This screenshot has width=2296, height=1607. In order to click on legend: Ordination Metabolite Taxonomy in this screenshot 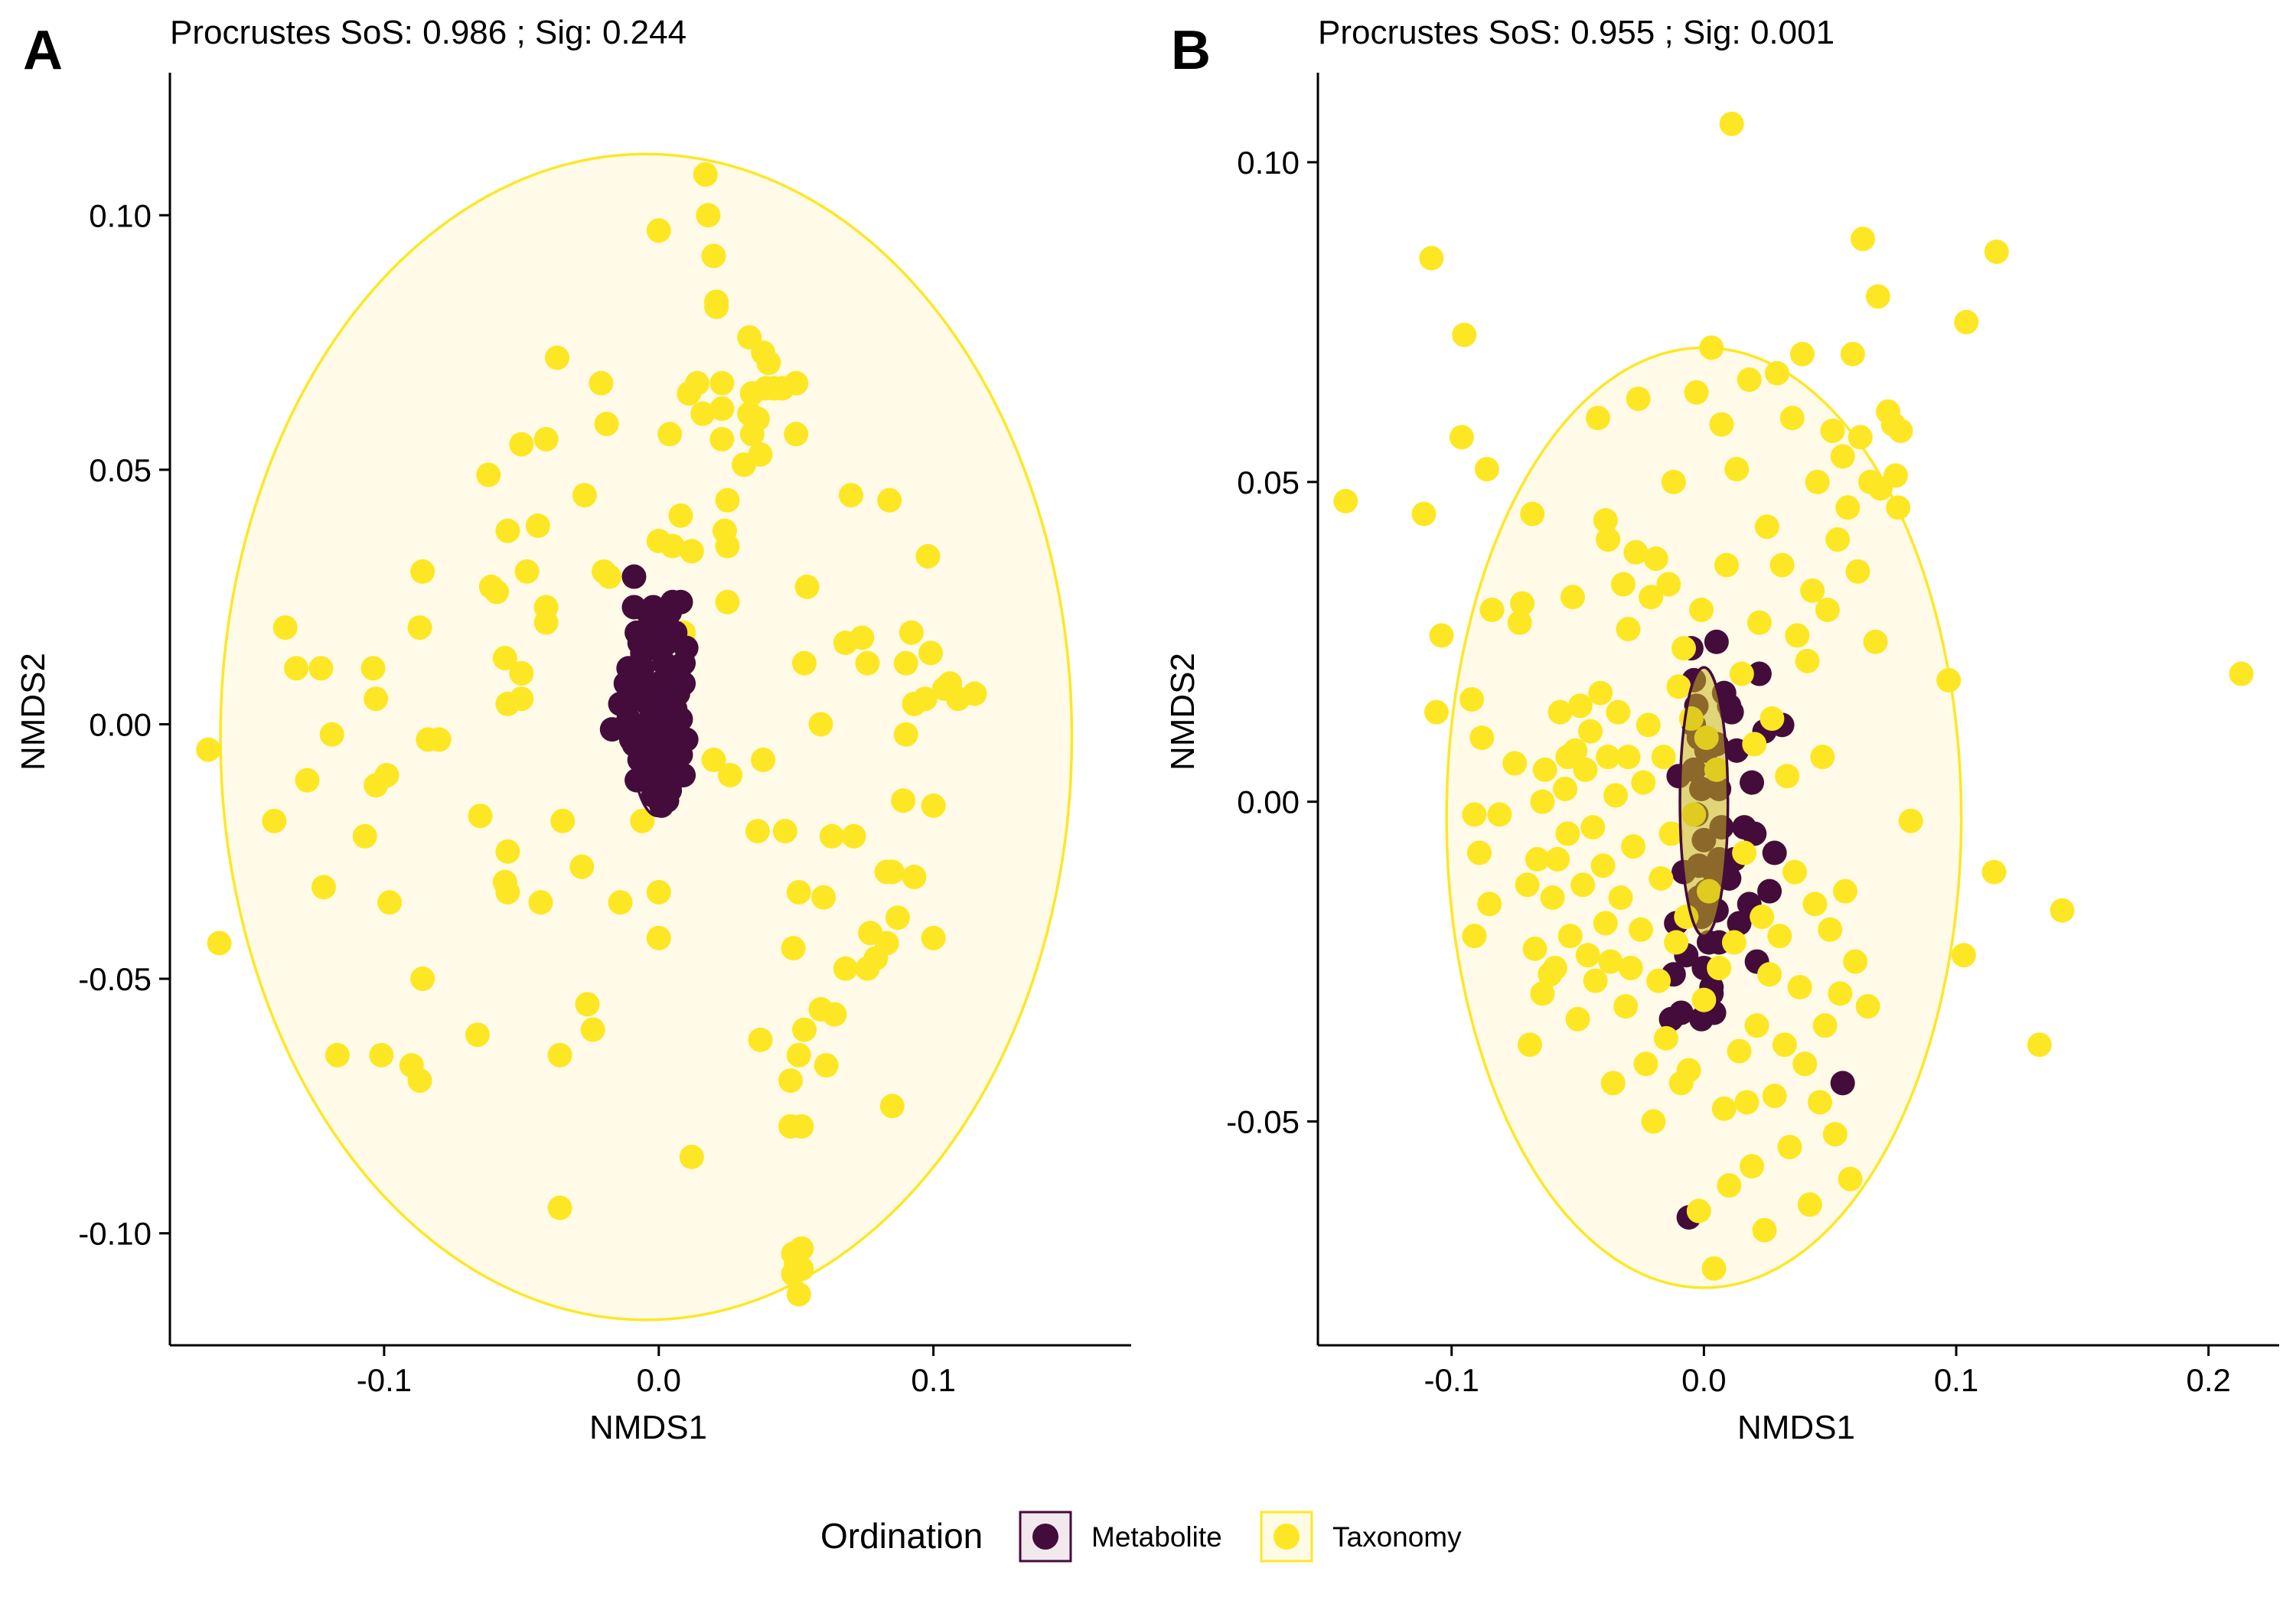, I will do `click(1141, 1537)`.